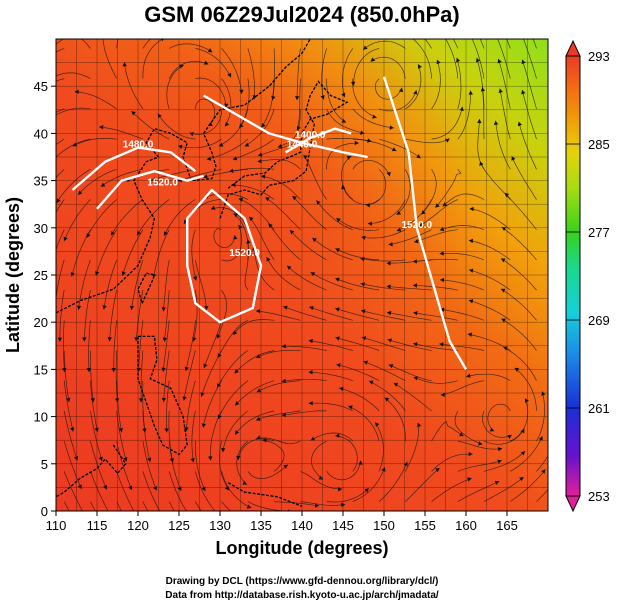 Image resolution: width=619 pixels, height=605 pixels. What do you see at coordinates (41, 228) in the screenshot?
I see `y-tick-label: 30` at bounding box center [41, 228].